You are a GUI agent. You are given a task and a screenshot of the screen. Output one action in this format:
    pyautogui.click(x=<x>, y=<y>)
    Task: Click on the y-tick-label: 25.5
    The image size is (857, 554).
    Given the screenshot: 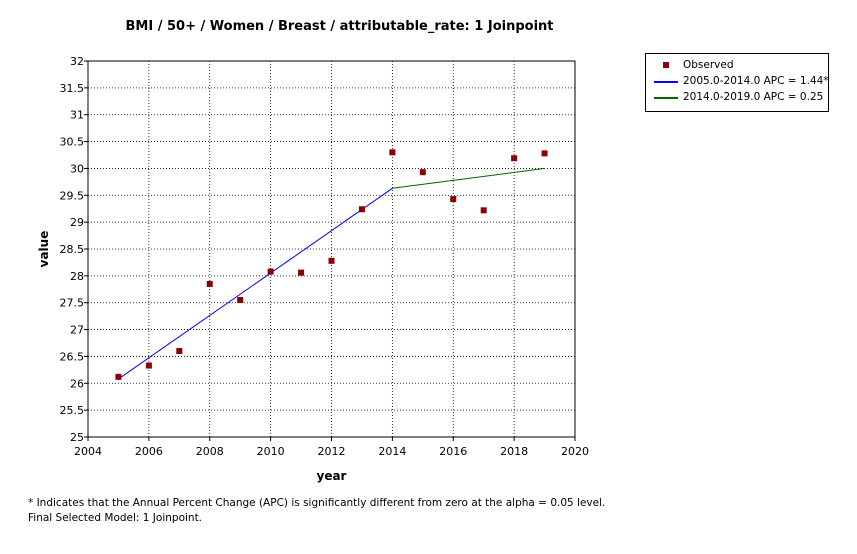 What is the action you would take?
    pyautogui.click(x=72, y=410)
    